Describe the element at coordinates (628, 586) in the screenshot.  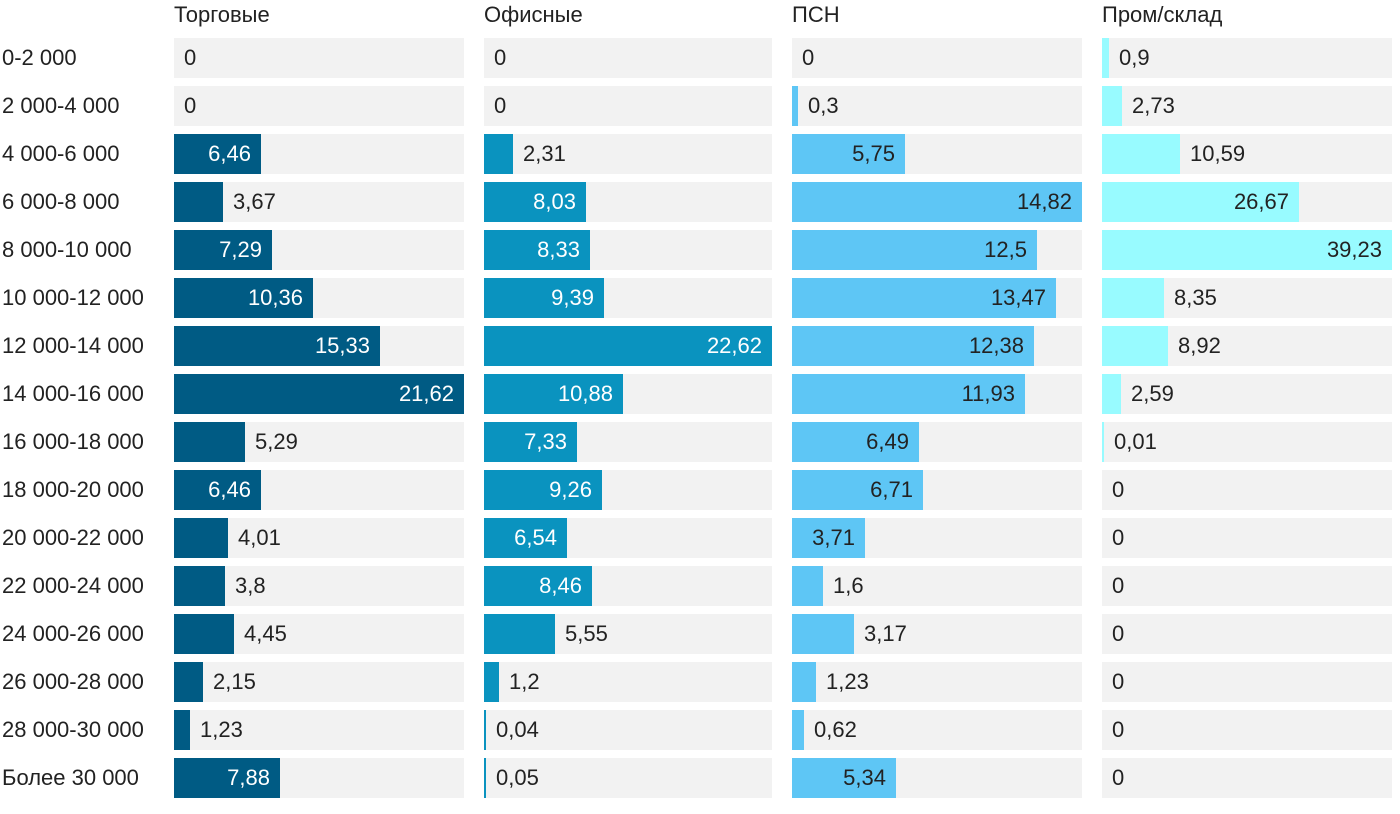
I see `bar-track: 8,46` at that location.